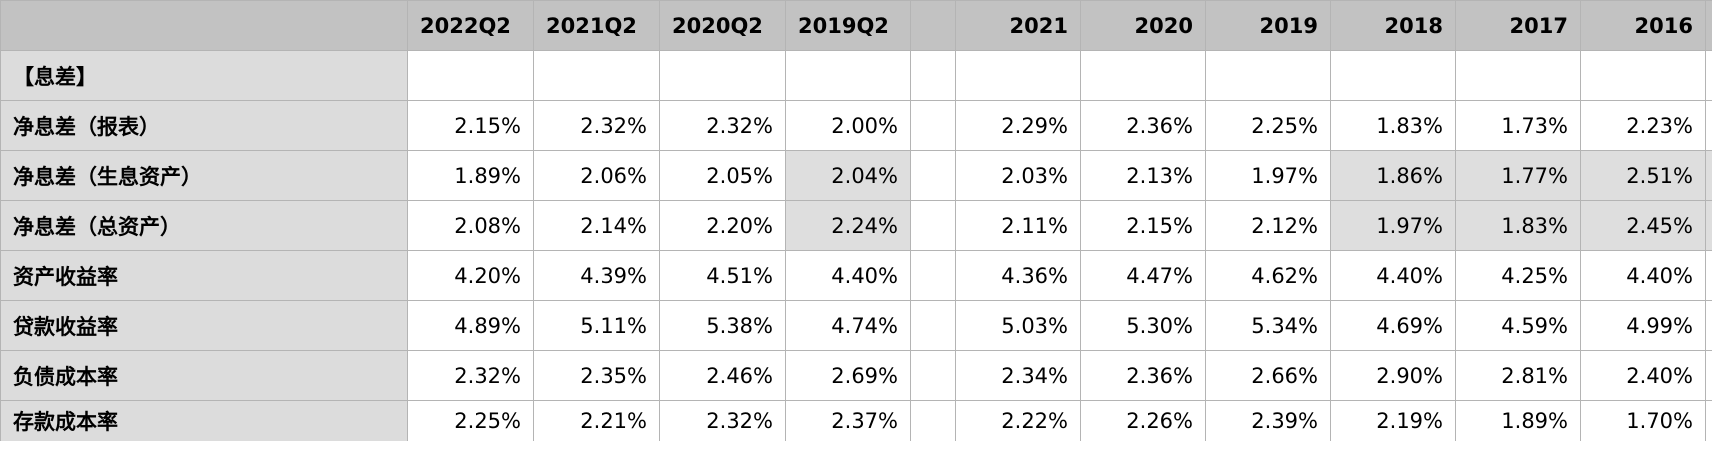 The width and height of the screenshot is (1712, 470). I want to click on value-cell: 2.24%, so click(848, 225).